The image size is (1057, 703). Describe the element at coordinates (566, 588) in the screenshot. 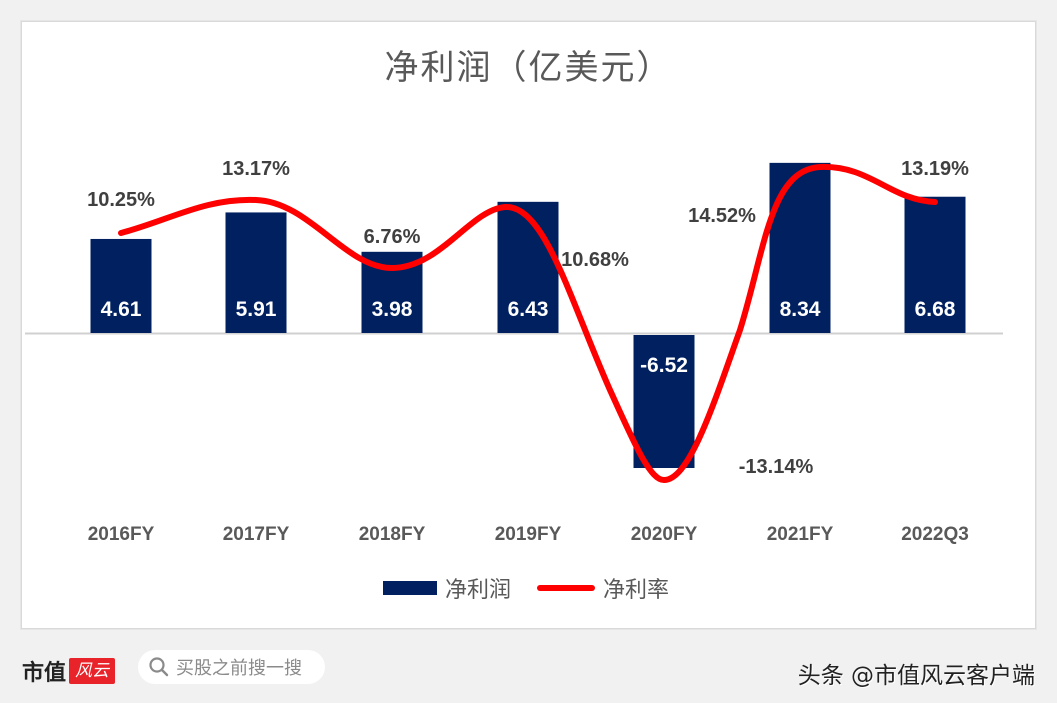

I see `legend-line-swatch` at that location.